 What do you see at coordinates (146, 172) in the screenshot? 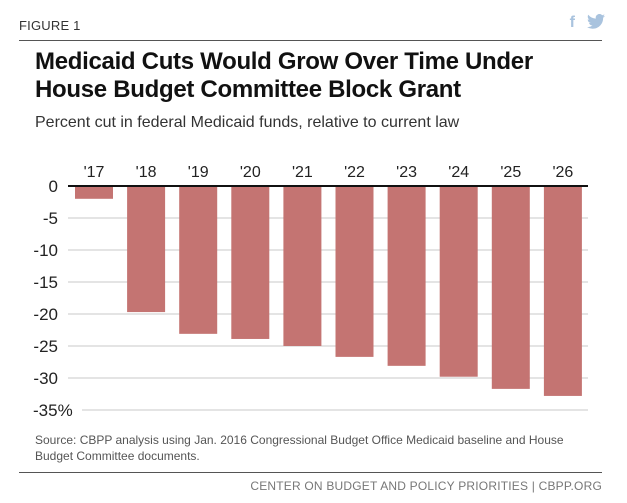
I see `x-tick-label: '18` at bounding box center [146, 172].